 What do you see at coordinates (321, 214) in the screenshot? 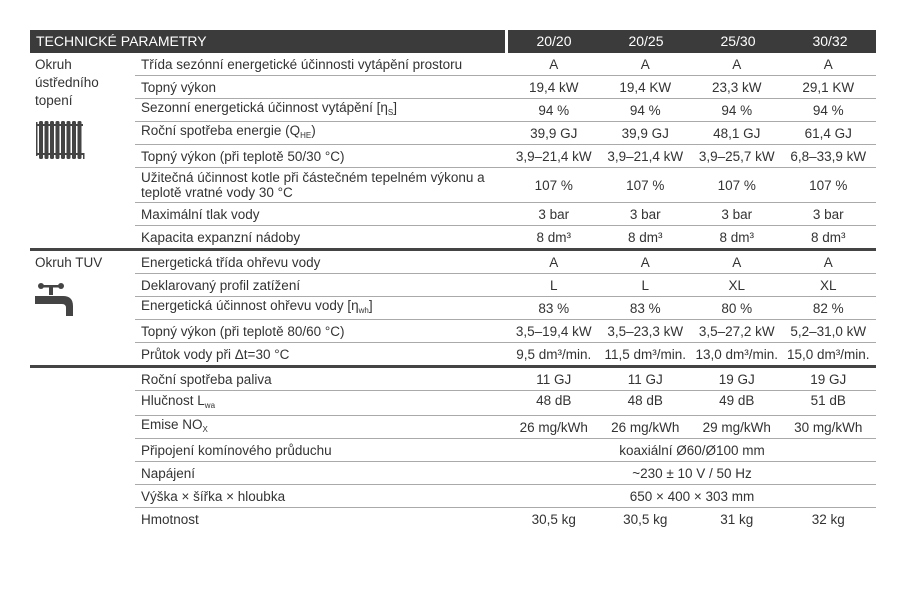
I see `parameter-label: Maximální tlak vody` at bounding box center [321, 214].